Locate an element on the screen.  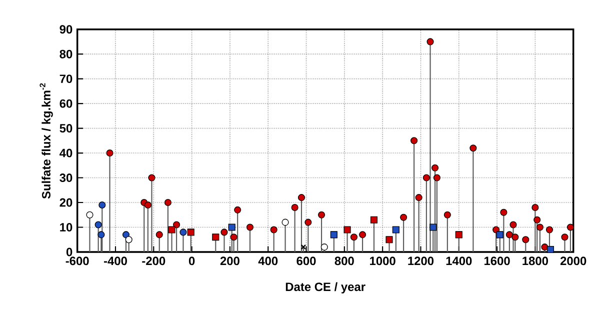
x-tick-label: 400 is located at coordinates (268, 261).